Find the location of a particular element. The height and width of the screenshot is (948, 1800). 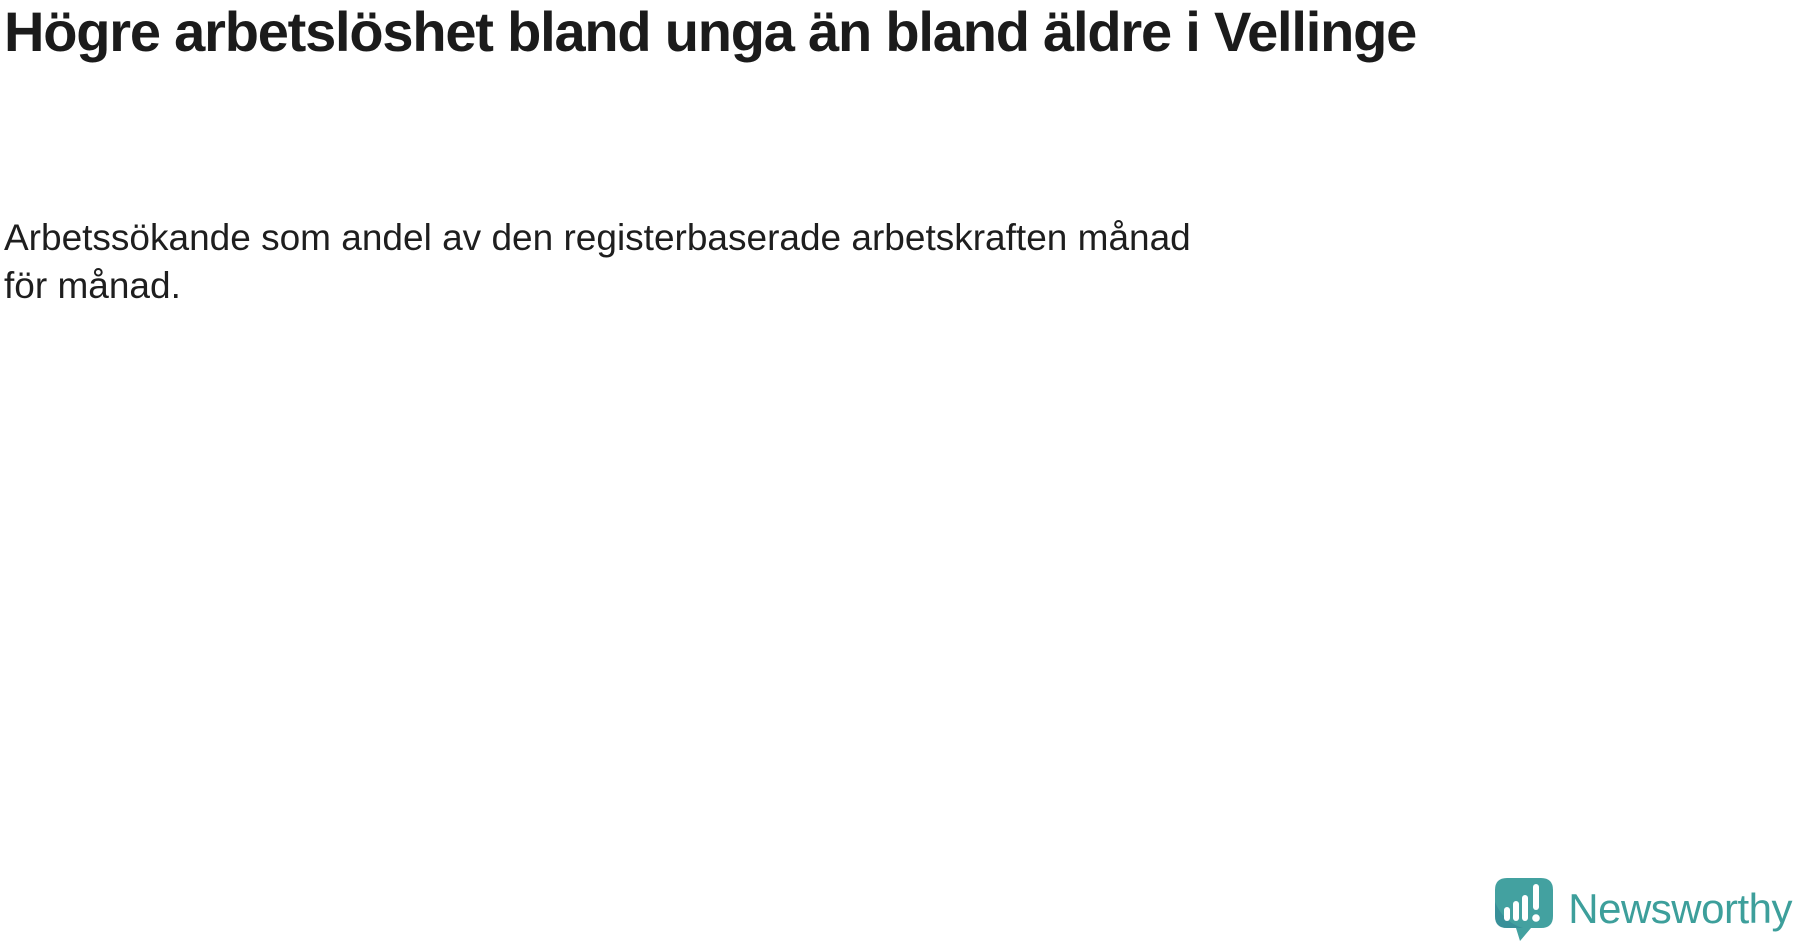

newsworthy-logo: Newsworthy is located at coordinates (1642, 909).